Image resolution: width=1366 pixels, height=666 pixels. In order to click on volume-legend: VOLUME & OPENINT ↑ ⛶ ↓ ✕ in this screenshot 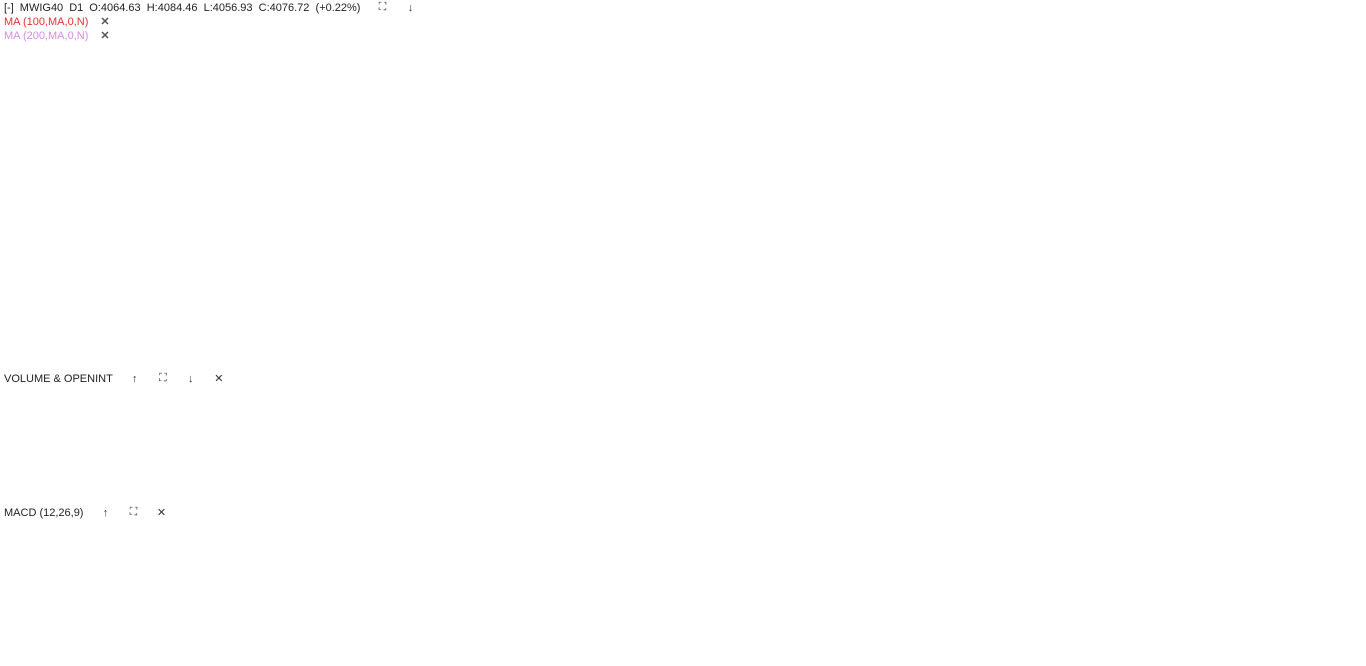, I will do `click(114, 378)`.